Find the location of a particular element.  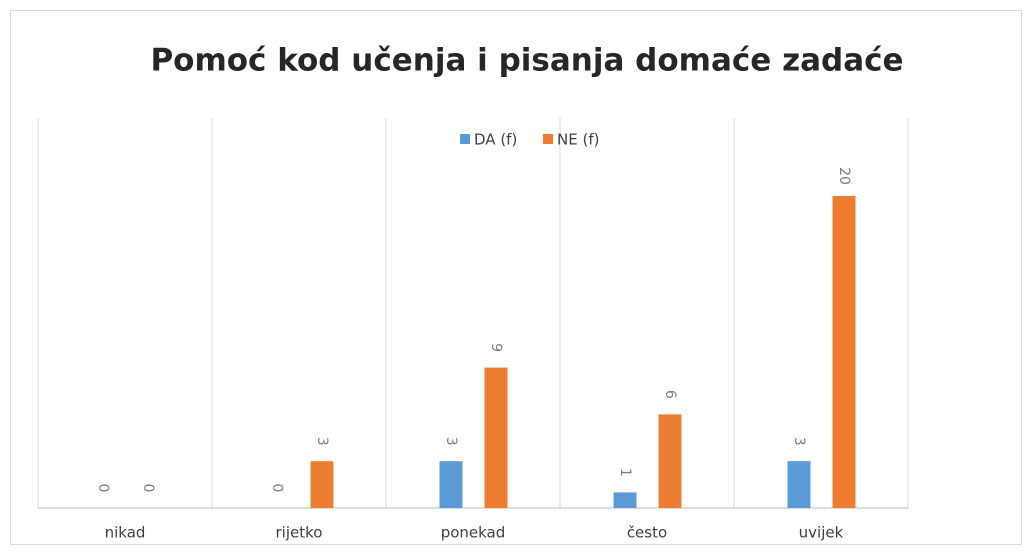

data-label: 20 is located at coordinates (844, 176).